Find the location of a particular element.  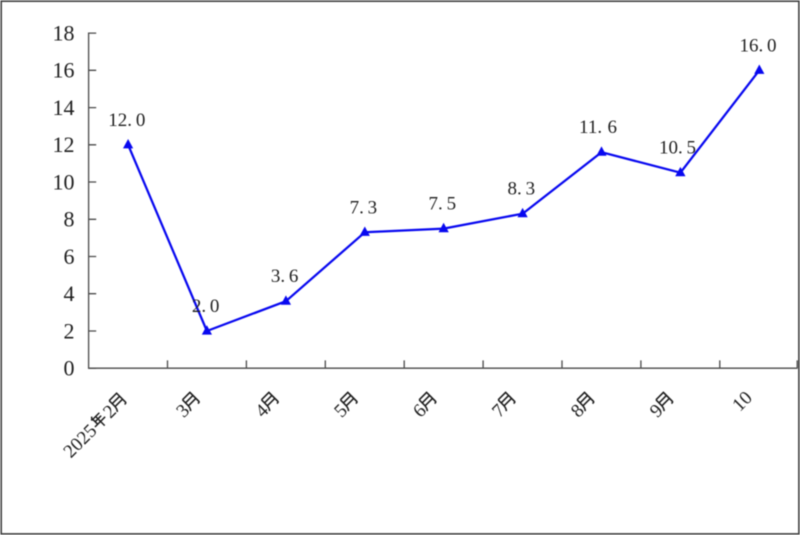

svg-text: 8 is located at coordinates (69, 219).